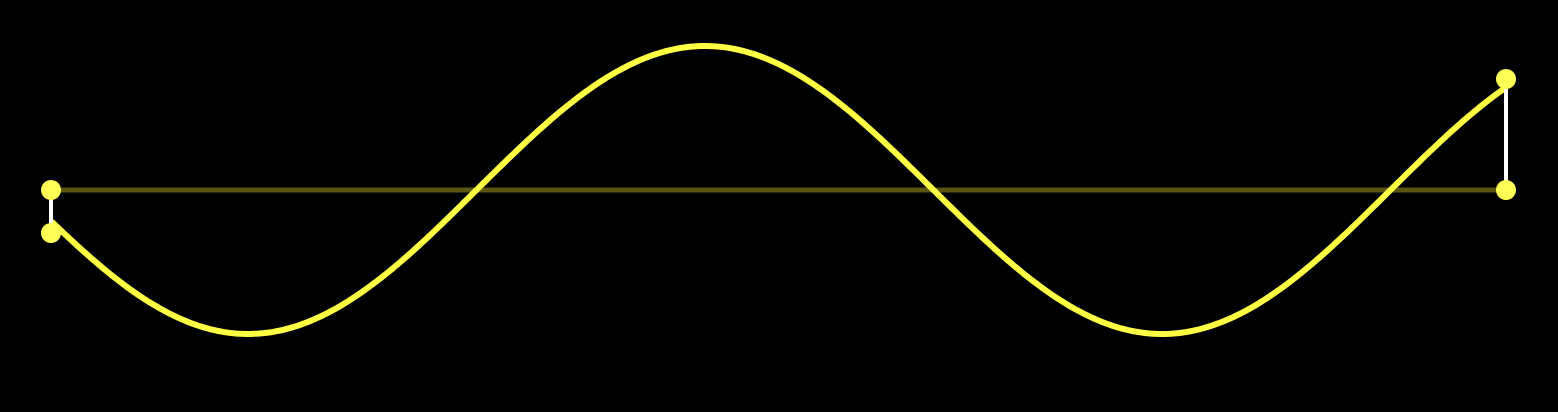 The image size is (1558, 412). Describe the element at coordinates (51, 233) in the screenshot. I see `left-tangent-control-point` at that location.